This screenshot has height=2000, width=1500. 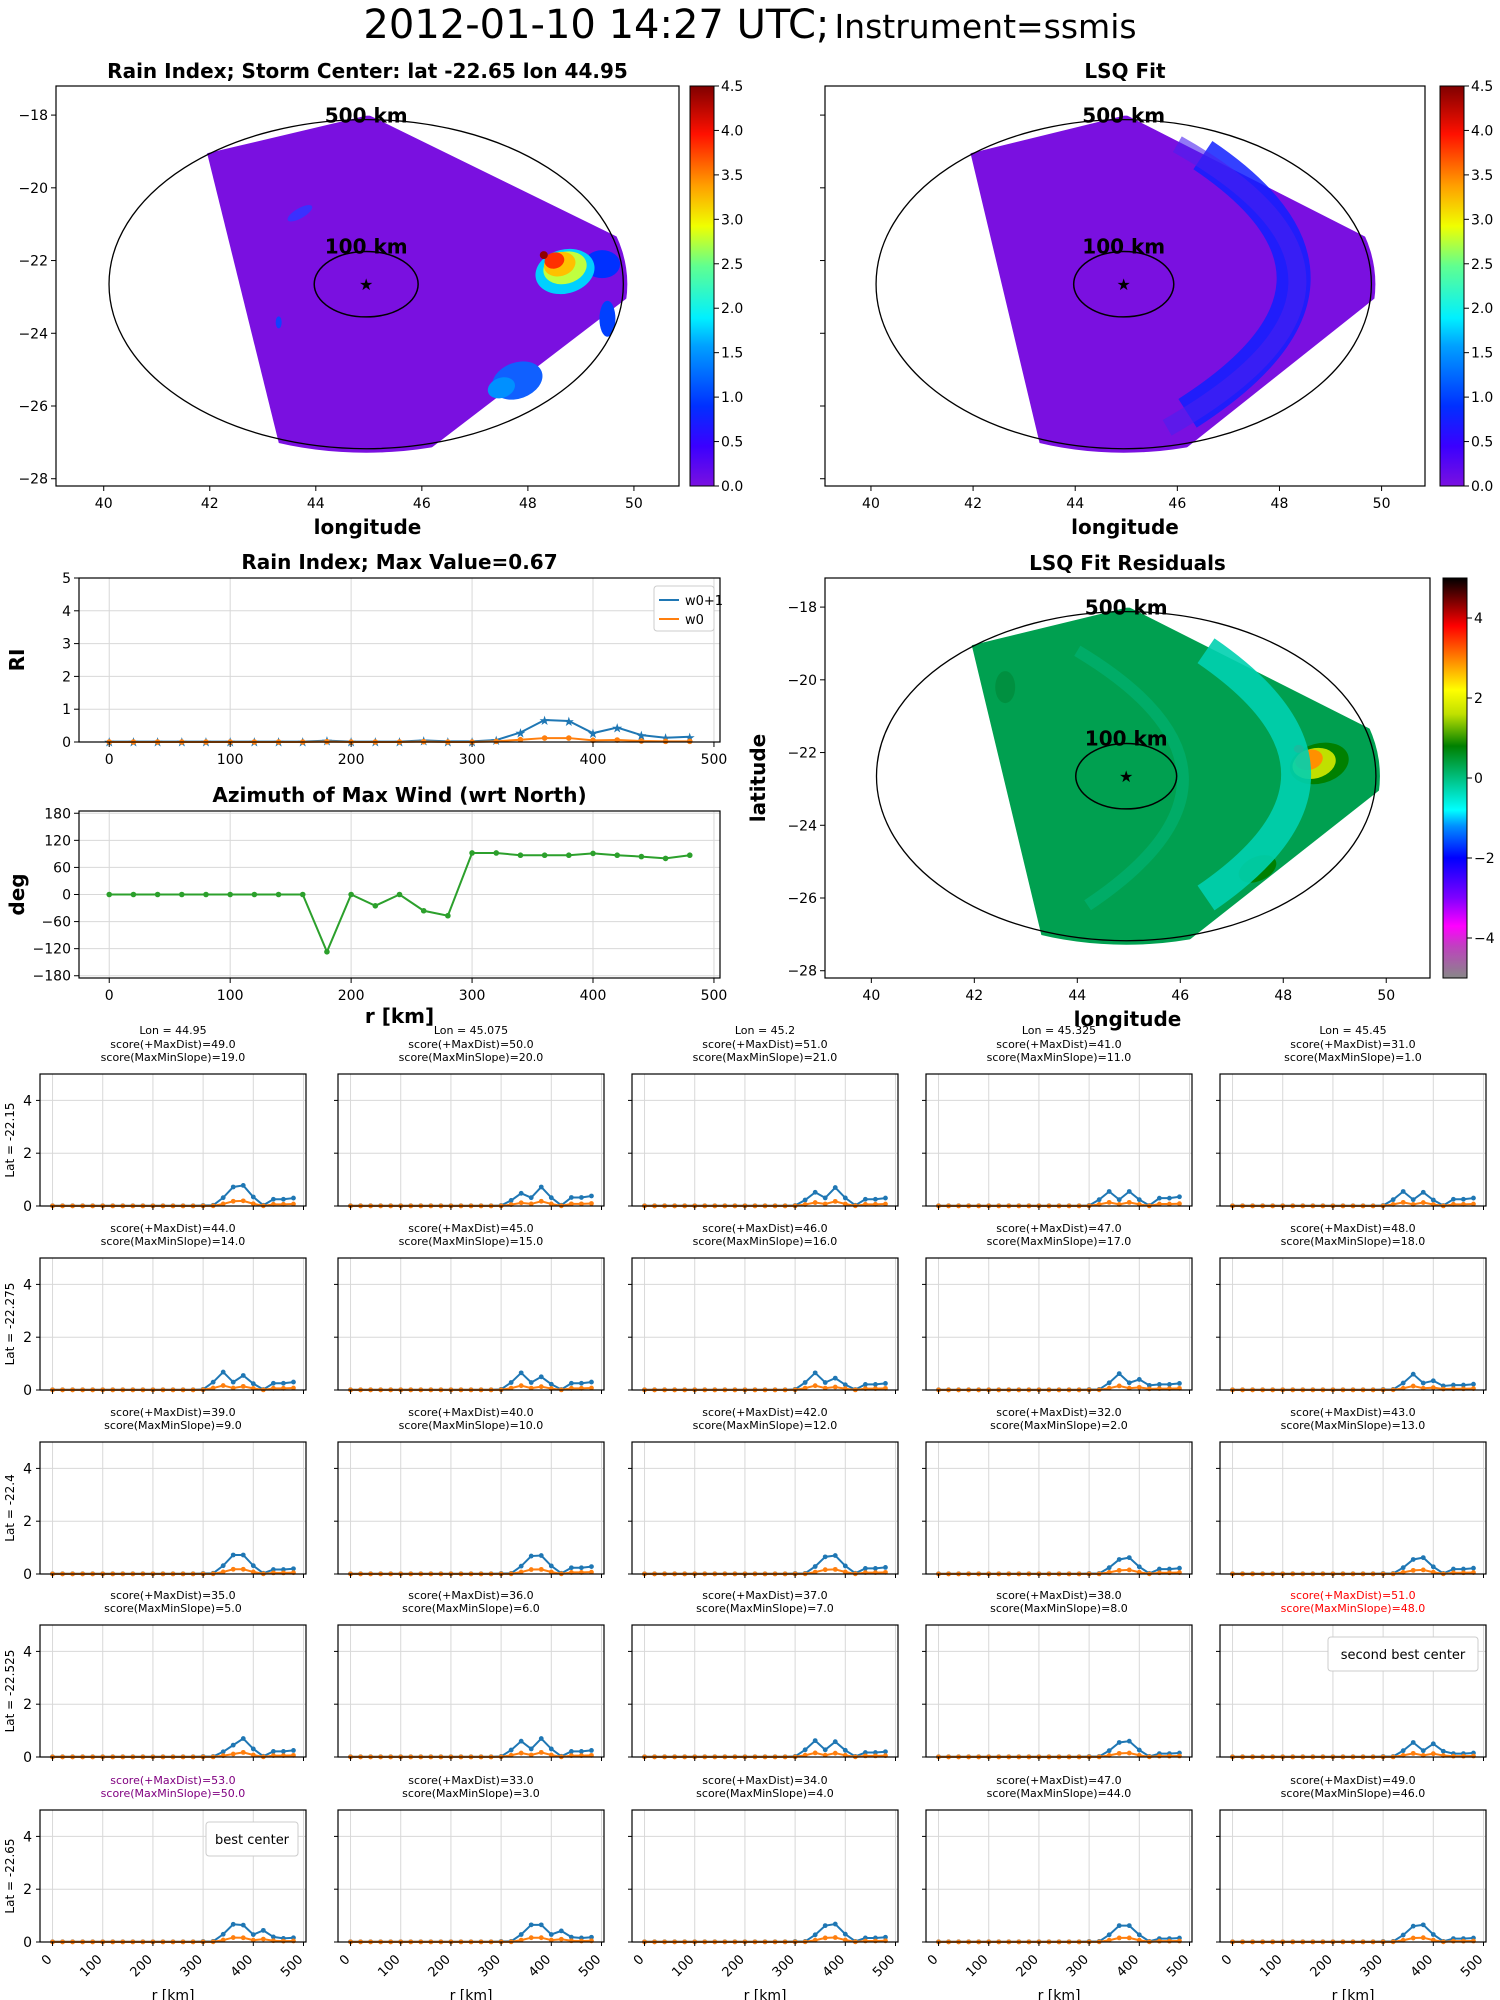 I want to click on panel-score-maxdist: score(+MaxDist)=48.0, so click(x=1352, y=1228).